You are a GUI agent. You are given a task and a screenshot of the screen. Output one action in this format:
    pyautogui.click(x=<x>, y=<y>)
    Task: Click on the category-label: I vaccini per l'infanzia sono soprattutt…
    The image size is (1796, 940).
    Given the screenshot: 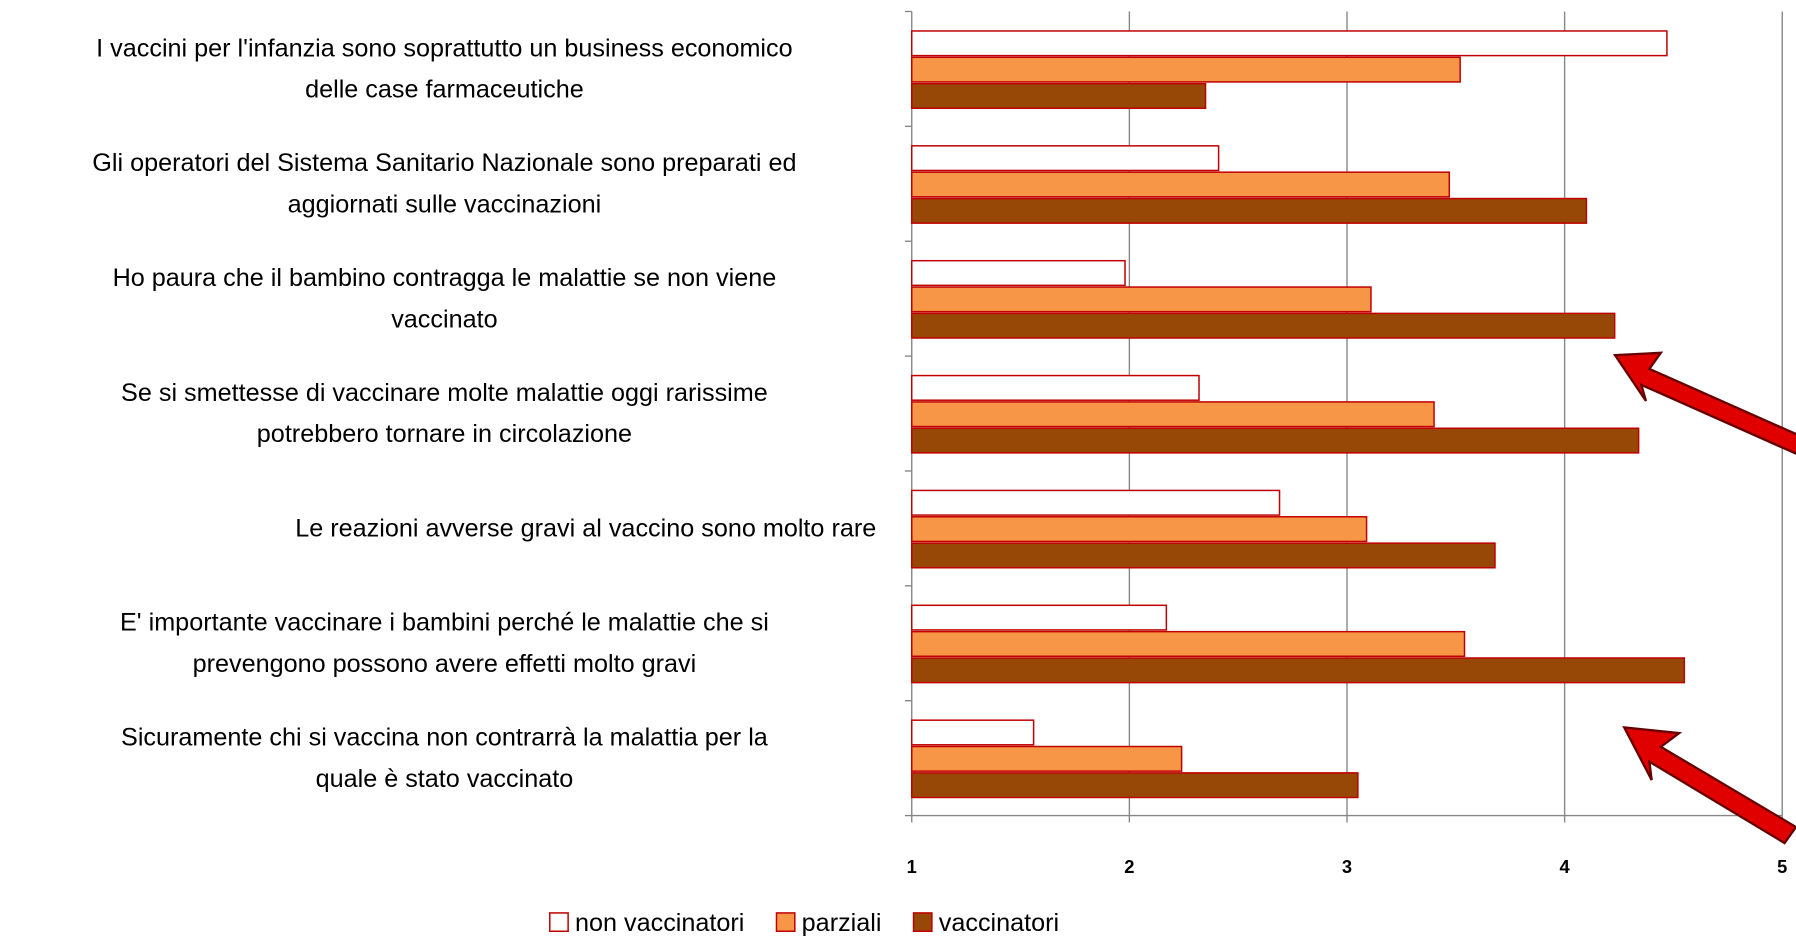 What is the action you would take?
    pyautogui.click(x=444, y=68)
    